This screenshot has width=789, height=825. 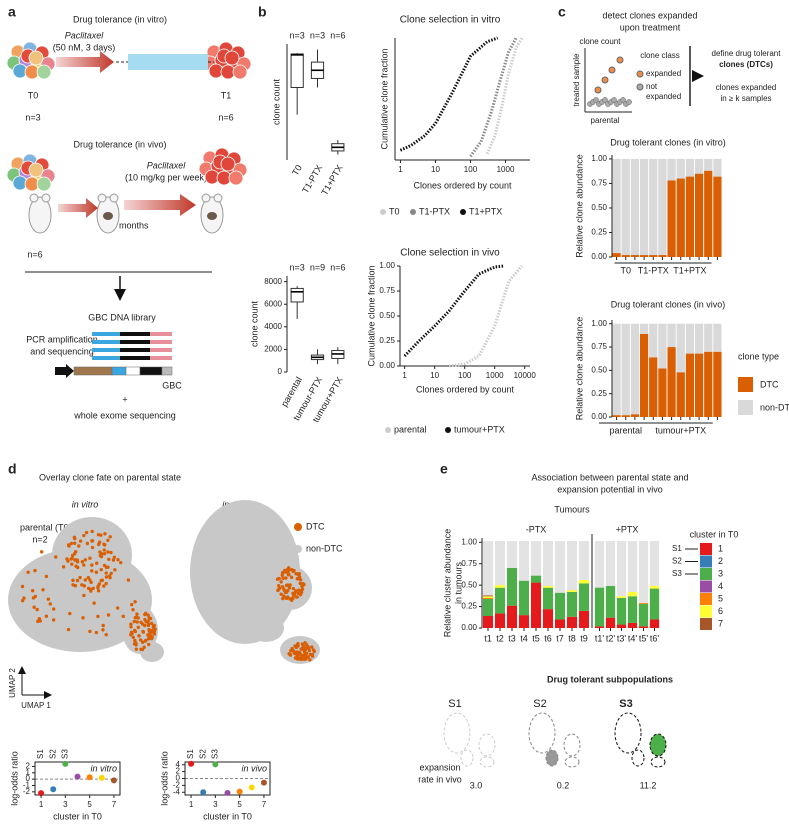 I want to click on x-tick-label: 100, so click(x=471, y=169).